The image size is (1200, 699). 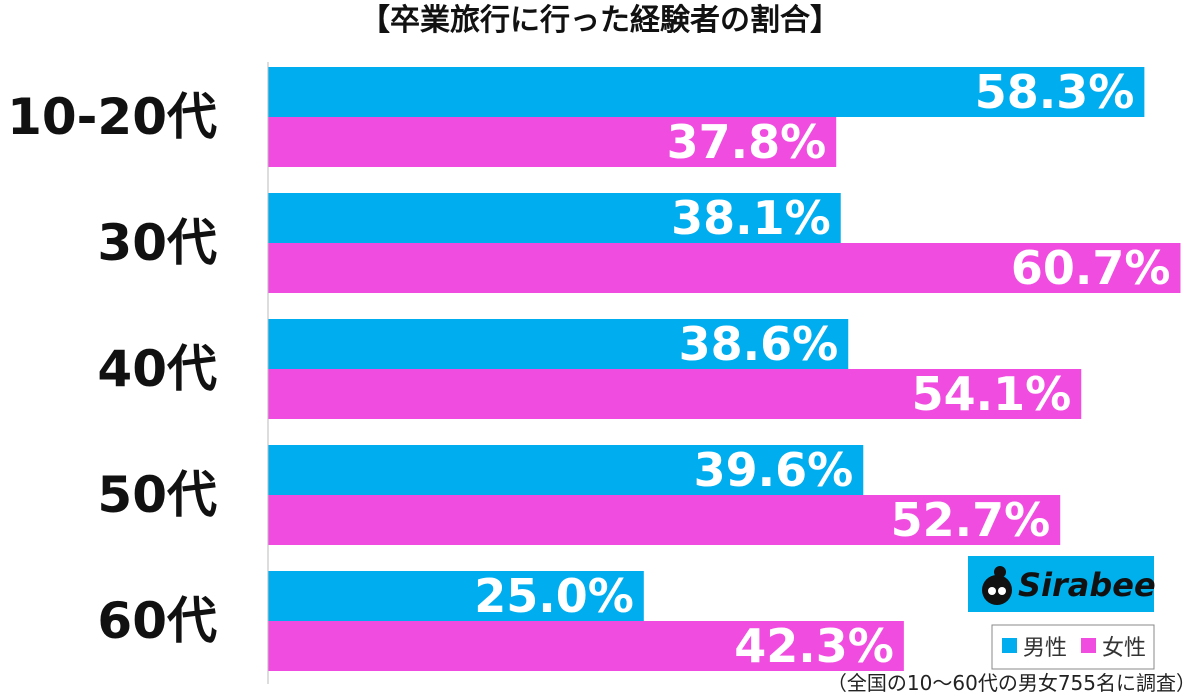 What do you see at coordinates (554, 596) in the screenshot?
I see `bar-value-label: 25.0%` at bounding box center [554, 596].